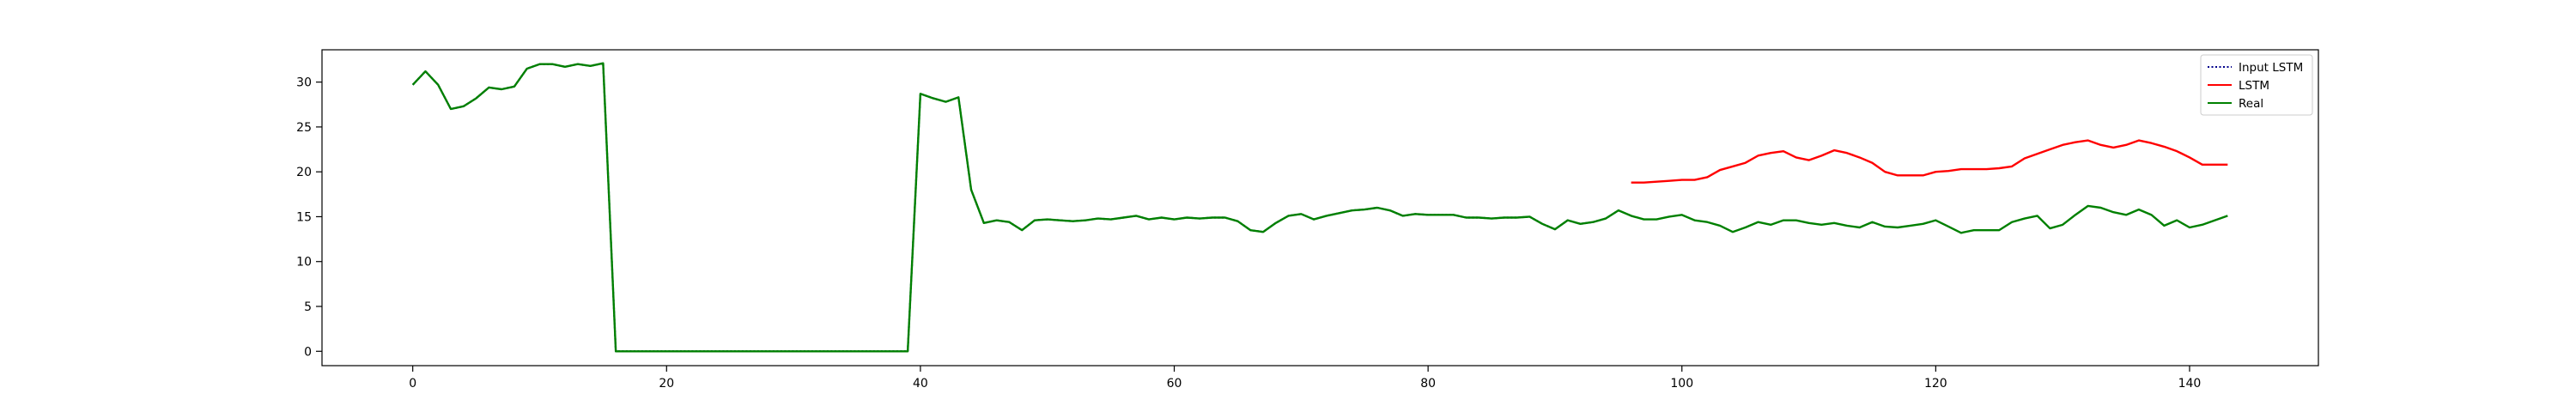 This screenshot has width=2576, height=412. Describe the element at coordinates (1936, 384) in the screenshot. I see `x-tick-label: 120` at that location.